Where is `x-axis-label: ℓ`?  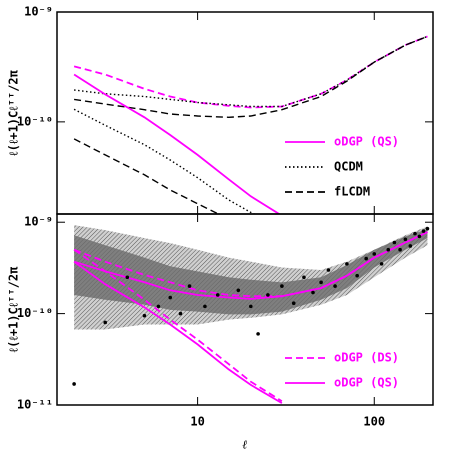
x-axis-label: ℓ is located at coordinates (244, 445).